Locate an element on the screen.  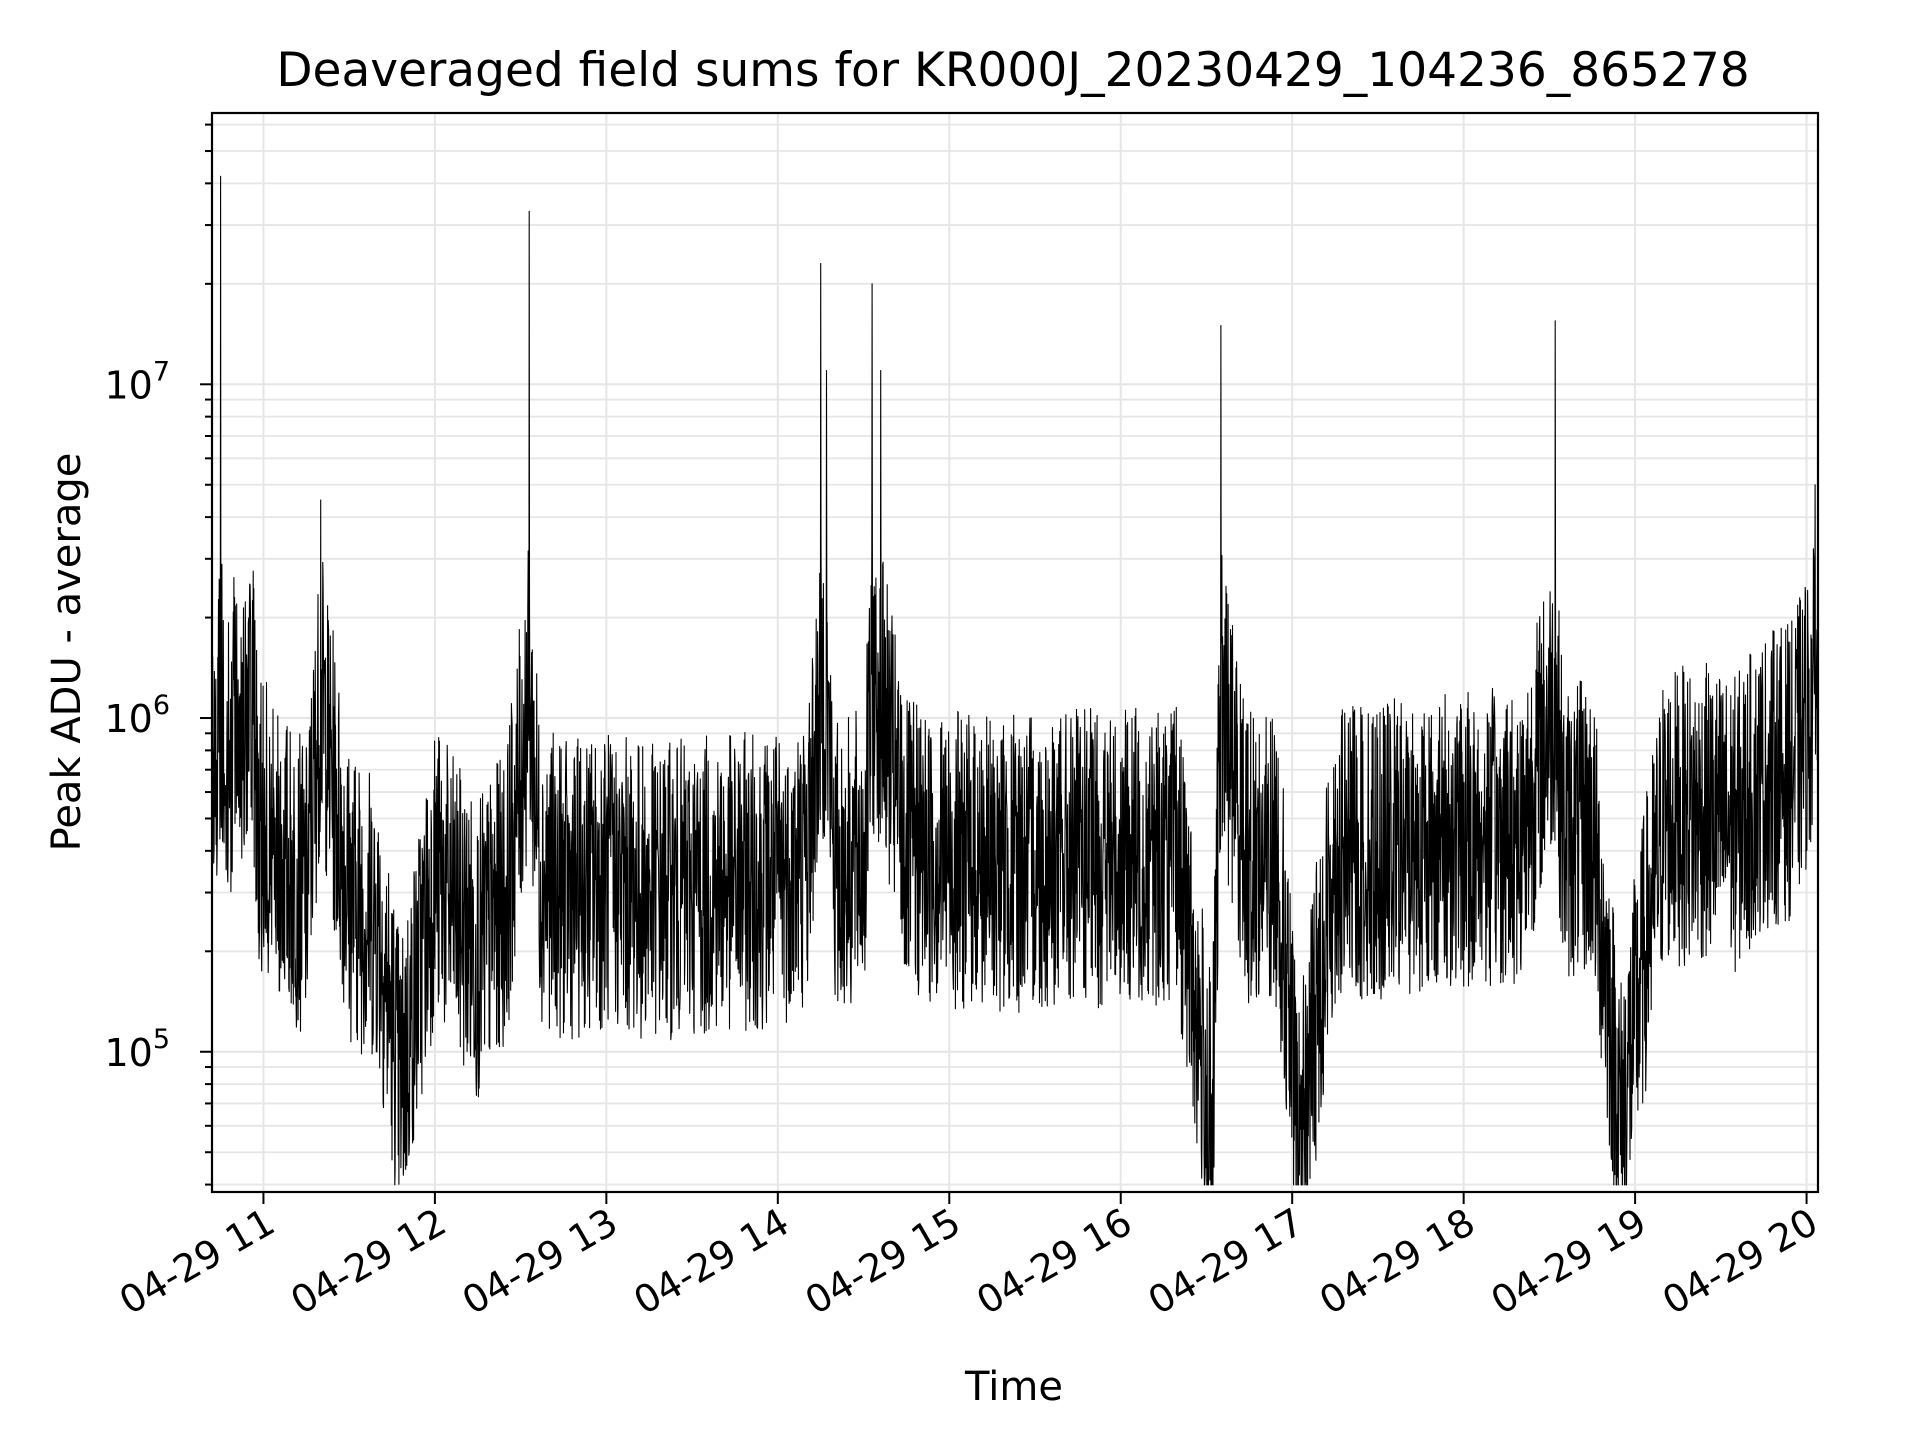
x-axis-label: Time is located at coordinates (1013, 1387).